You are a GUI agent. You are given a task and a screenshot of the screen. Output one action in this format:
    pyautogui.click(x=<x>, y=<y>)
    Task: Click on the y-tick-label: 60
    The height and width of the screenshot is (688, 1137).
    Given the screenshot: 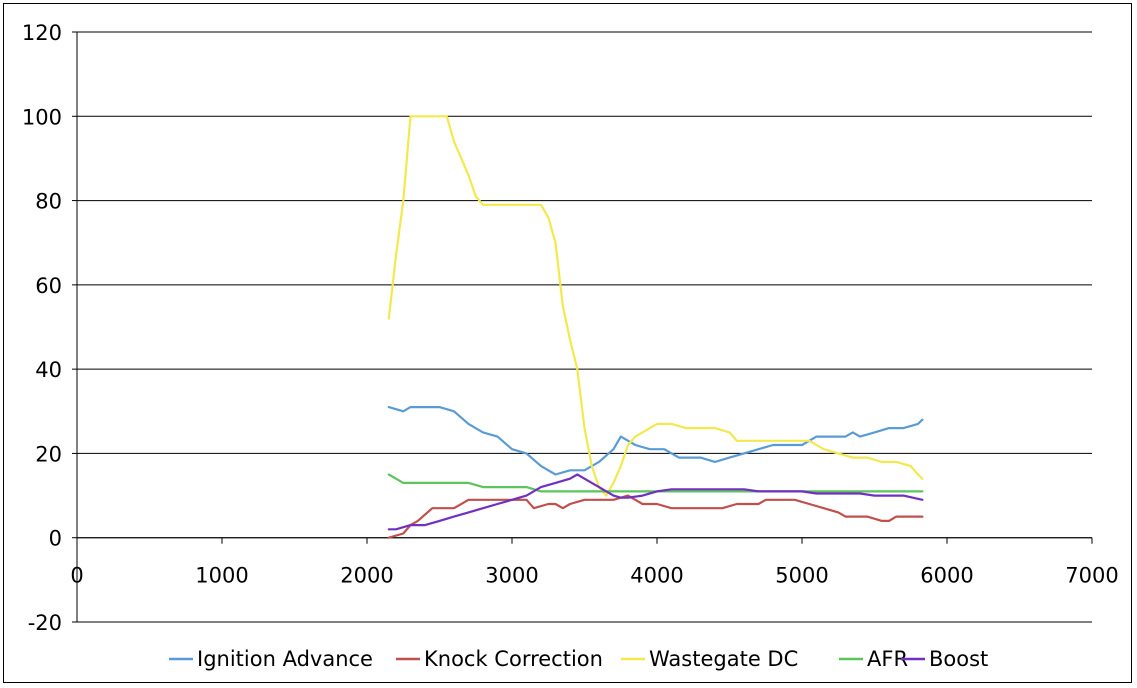 What is the action you would take?
    pyautogui.click(x=48, y=286)
    